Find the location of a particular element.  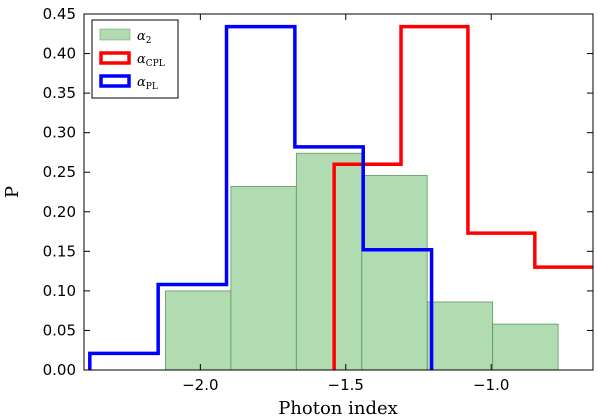

y-tick-label: 0.15 is located at coordinates (59, 251).